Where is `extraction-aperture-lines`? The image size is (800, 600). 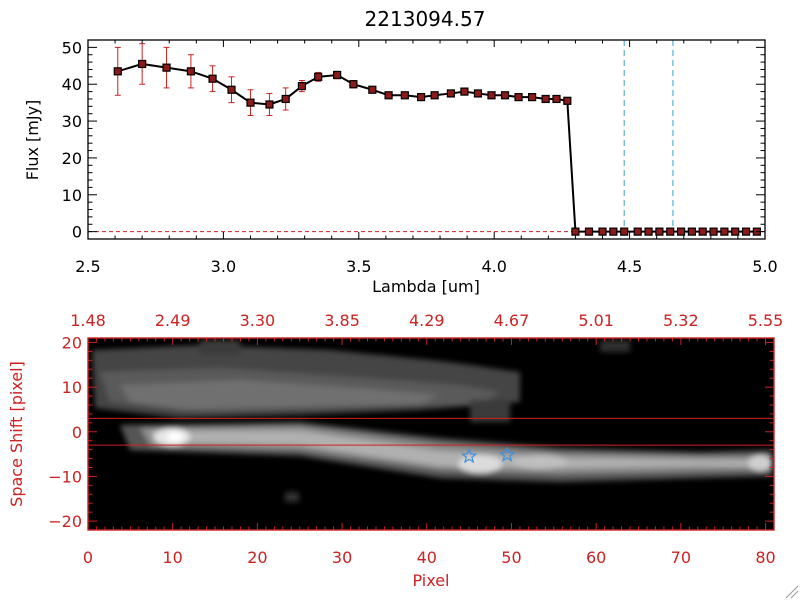
extraction-aperture-lines is located at coordinates (431, 431).